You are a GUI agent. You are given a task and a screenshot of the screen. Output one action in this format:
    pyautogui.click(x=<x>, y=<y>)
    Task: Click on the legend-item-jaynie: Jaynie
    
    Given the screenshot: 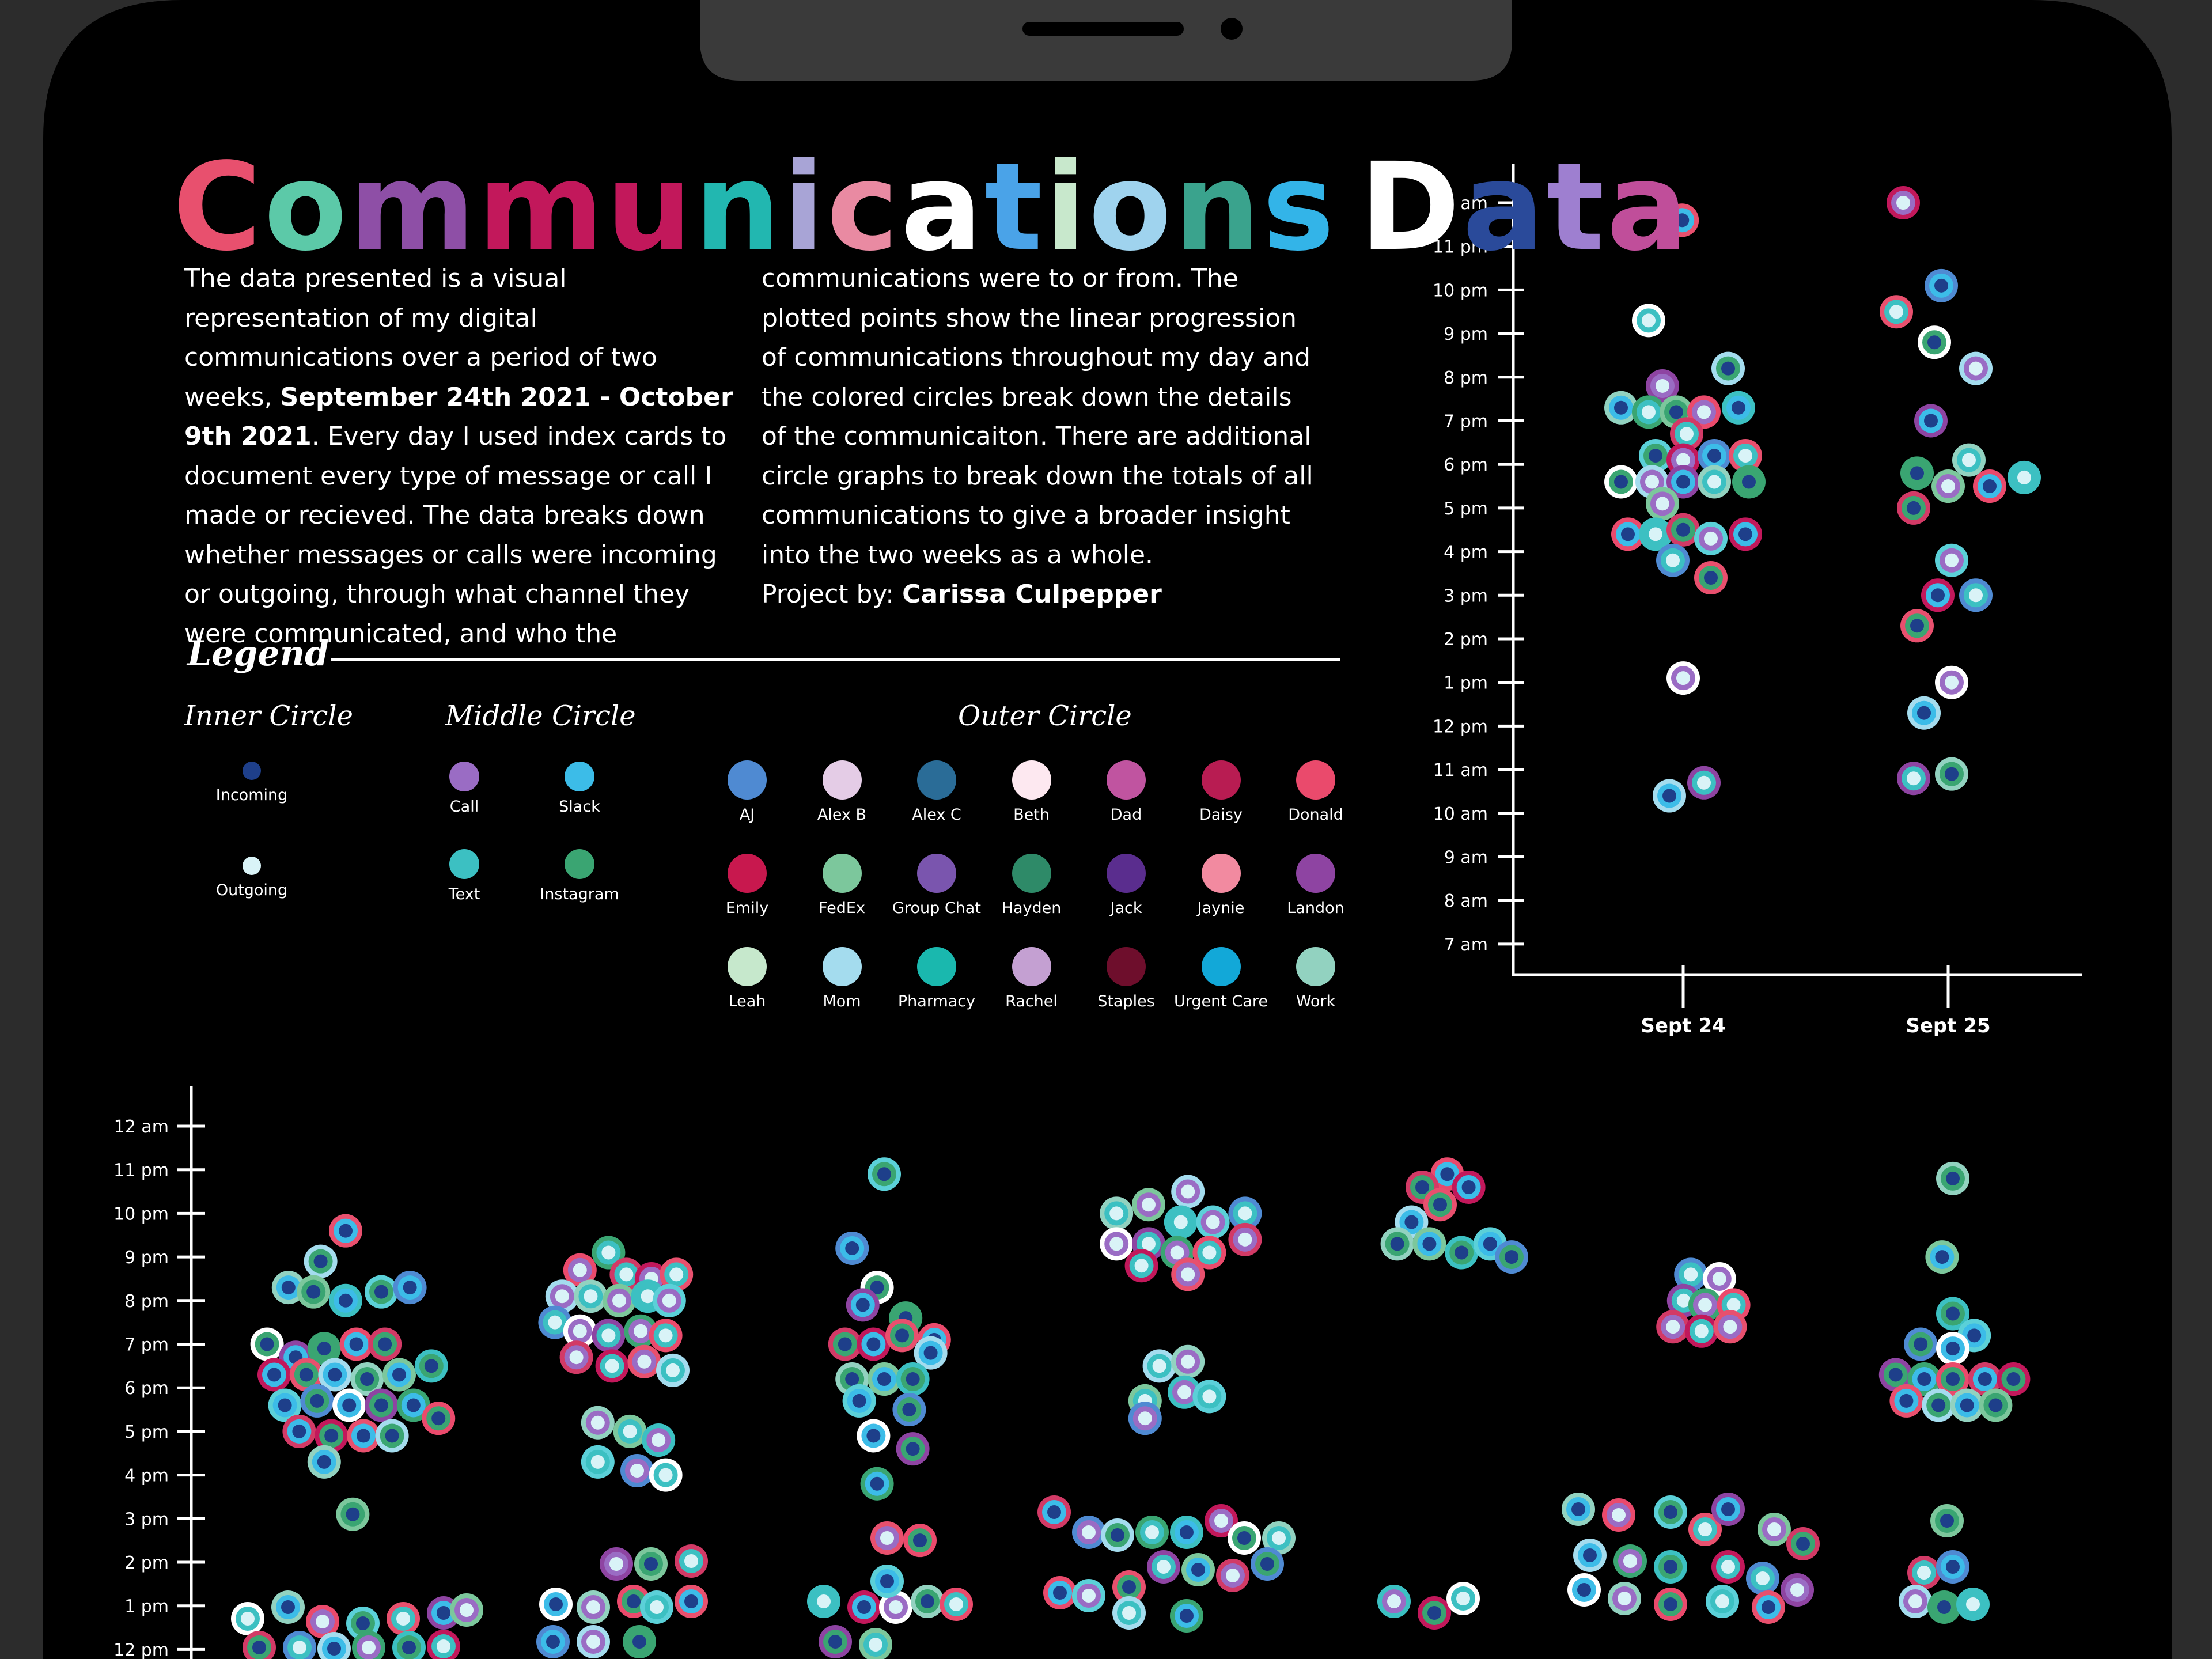 What is the action you would take?
    pyautogui.click(x=1221, y=885)
    